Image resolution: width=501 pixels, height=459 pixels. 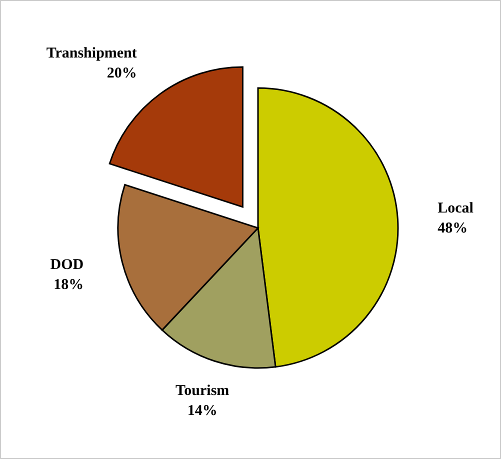 What do you see at coordinates (121, 73) in the screenshot?
I see `data-label: 20%` at bounding box center [121, 73].